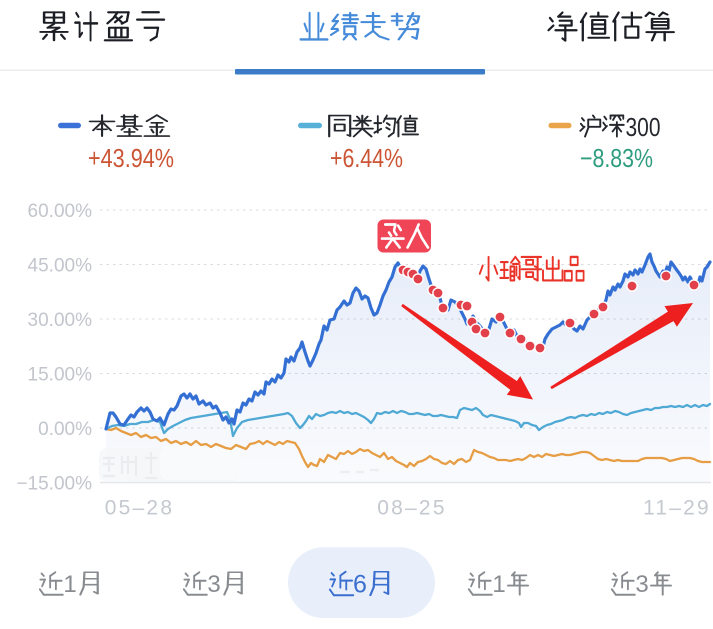 The image size is (713, 629). What do you see at coordinates (60, 375) in the screenshot?
I see `svg-text: 15.00%` at bounding box center [60, 375].